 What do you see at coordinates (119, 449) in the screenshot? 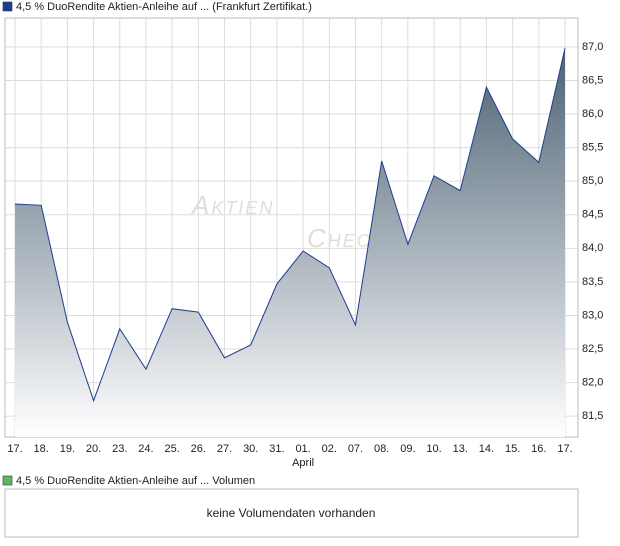
I see `x-tick-label: 23.` at bounding box center [119, 449].